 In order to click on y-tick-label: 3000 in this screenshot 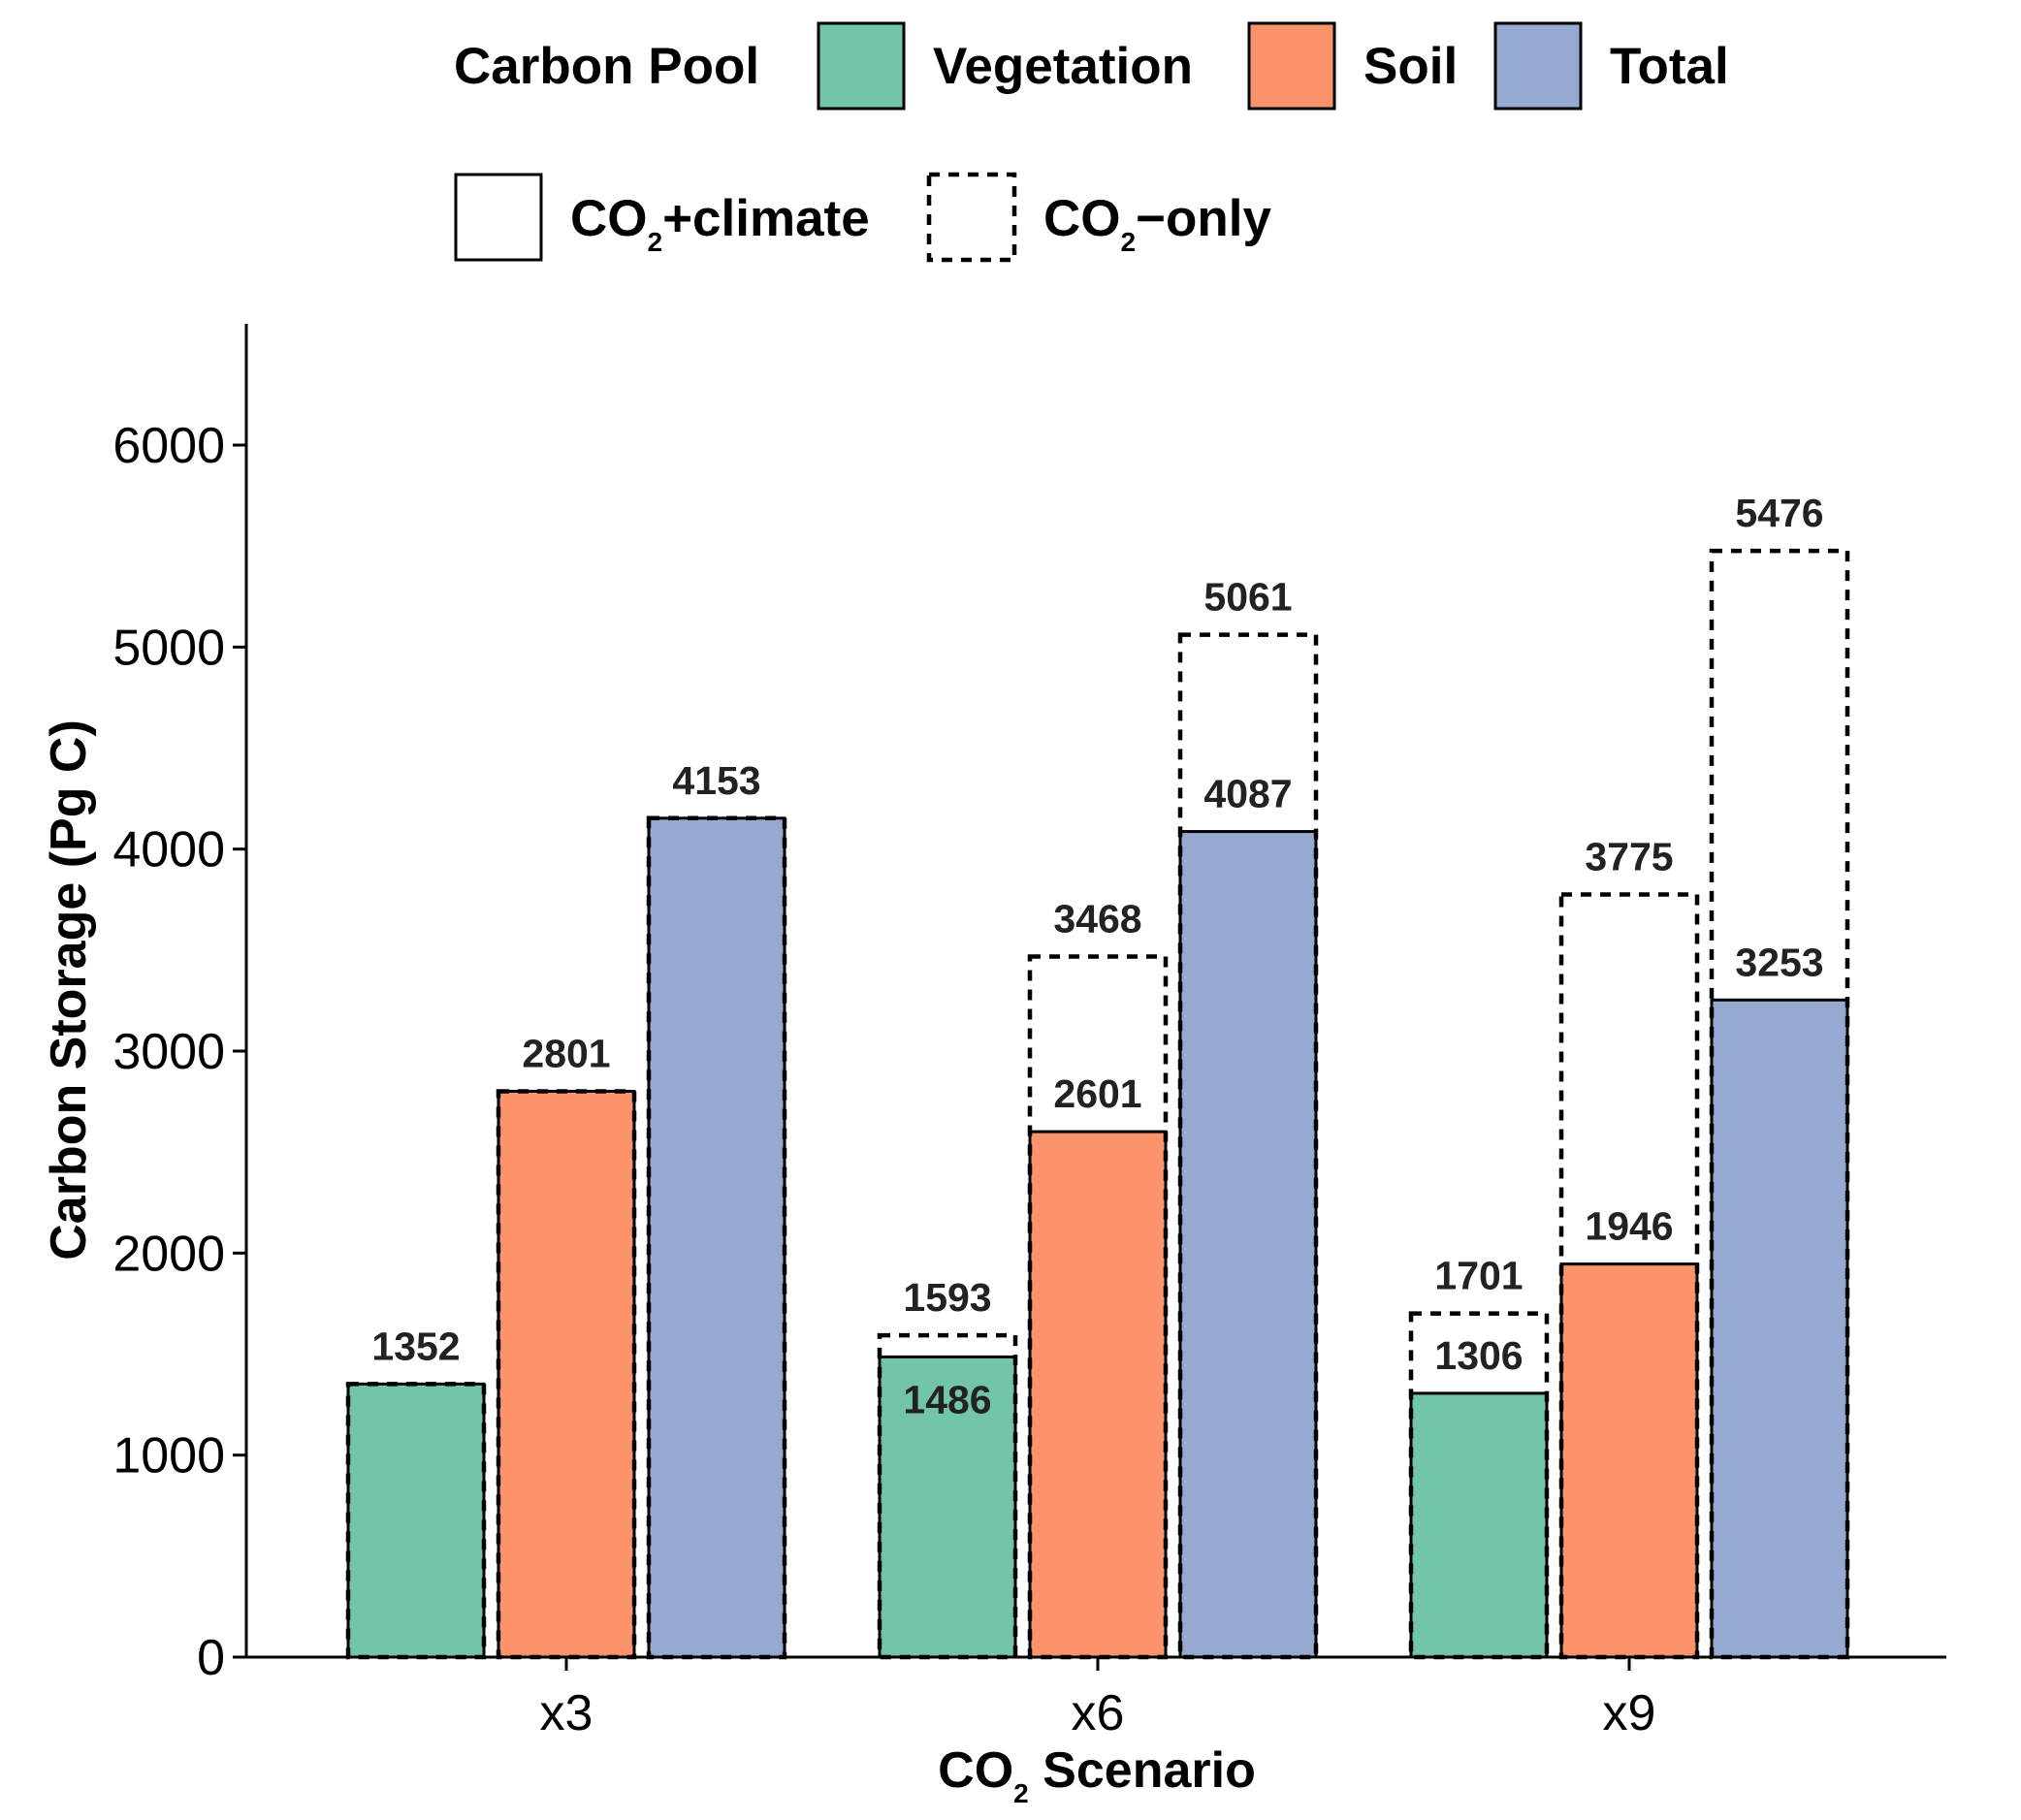, I will do `click(168, 1052)`.